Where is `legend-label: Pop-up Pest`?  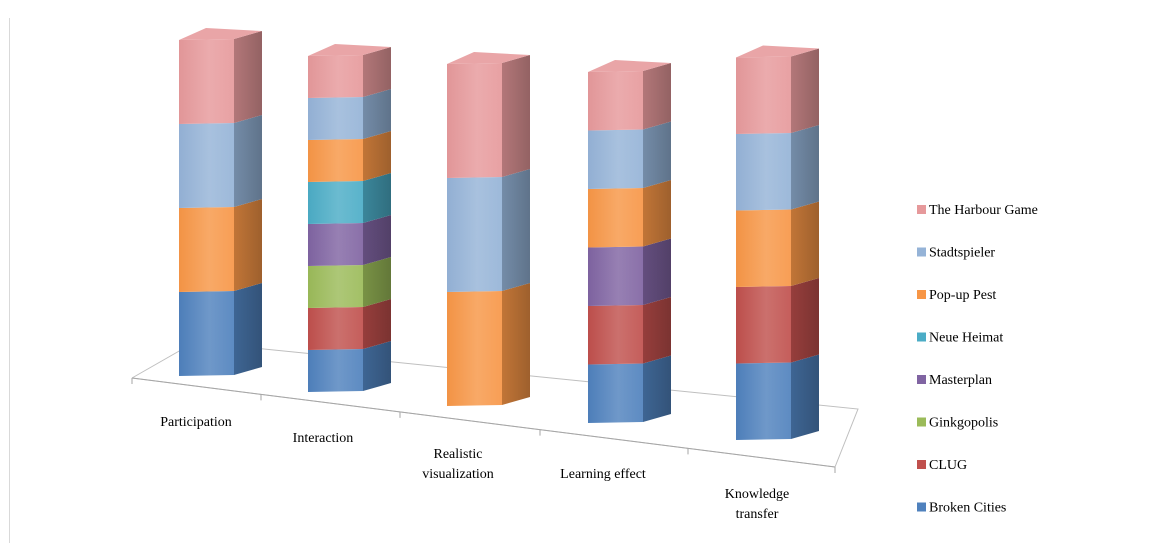 legend-label: Pop-up Pest is located at coordinates (962, 295).